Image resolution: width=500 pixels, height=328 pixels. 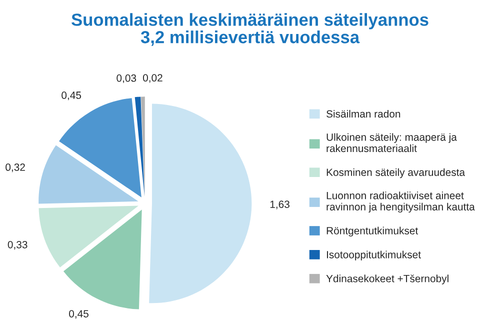 I want to click on legend-label: Ydinasekokeet +Tšernobyl, so click(x=387, y=279).